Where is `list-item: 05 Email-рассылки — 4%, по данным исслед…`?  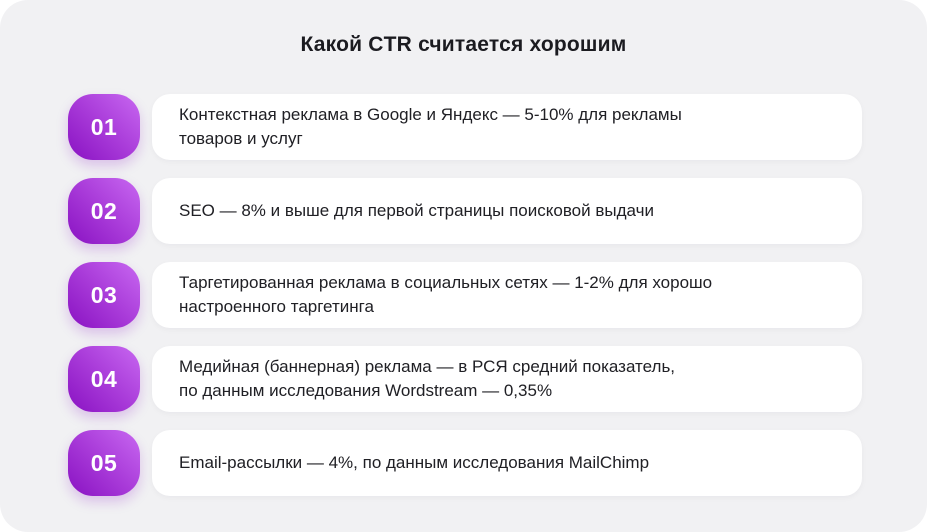
list-item: 05 Email-рассылки — 4%, по данным исслед… is located at coordinates (465, 463).